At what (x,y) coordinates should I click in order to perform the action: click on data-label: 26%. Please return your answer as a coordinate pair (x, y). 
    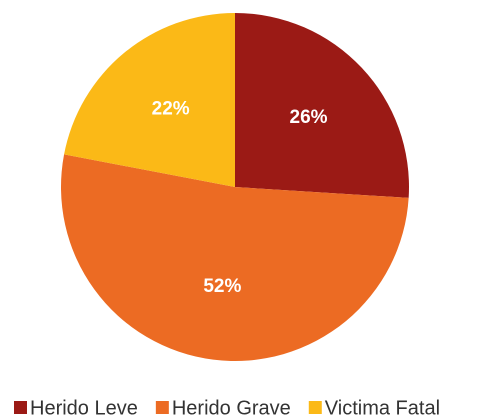
    Looking at the image, I should click on (309, 117).